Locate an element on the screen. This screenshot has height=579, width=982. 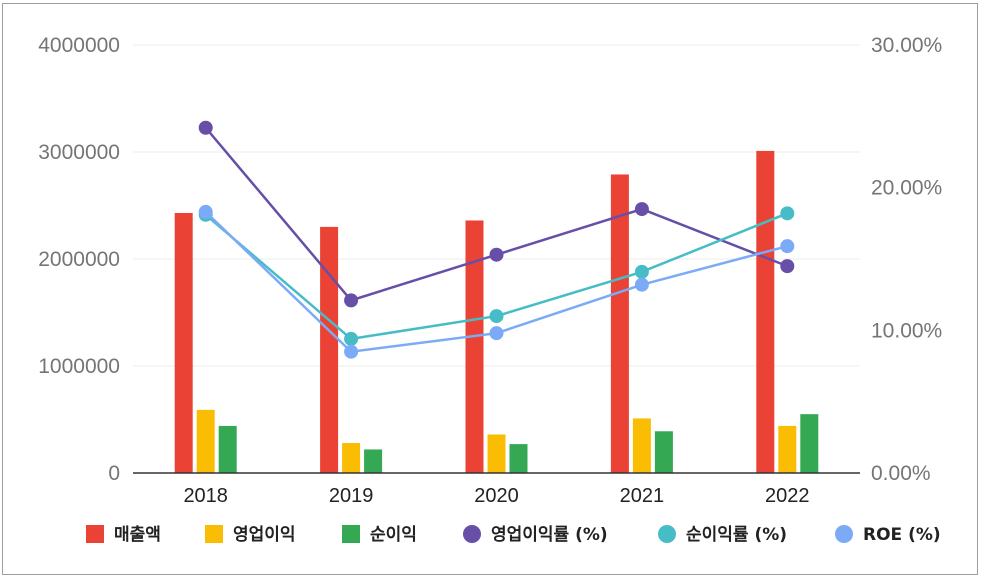
x-tick-label: 2022 is located at coordinates (787, 496).